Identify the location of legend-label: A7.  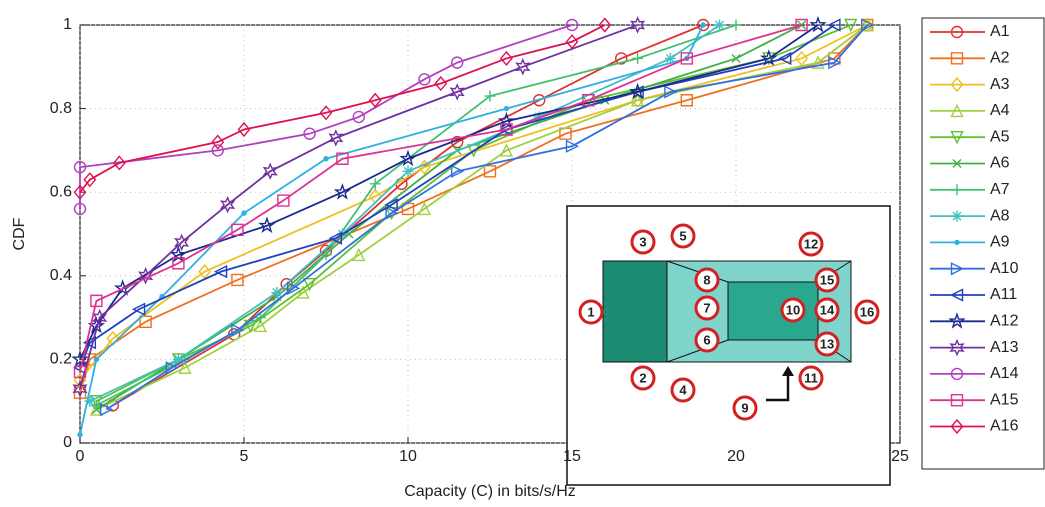
(1000, 189).